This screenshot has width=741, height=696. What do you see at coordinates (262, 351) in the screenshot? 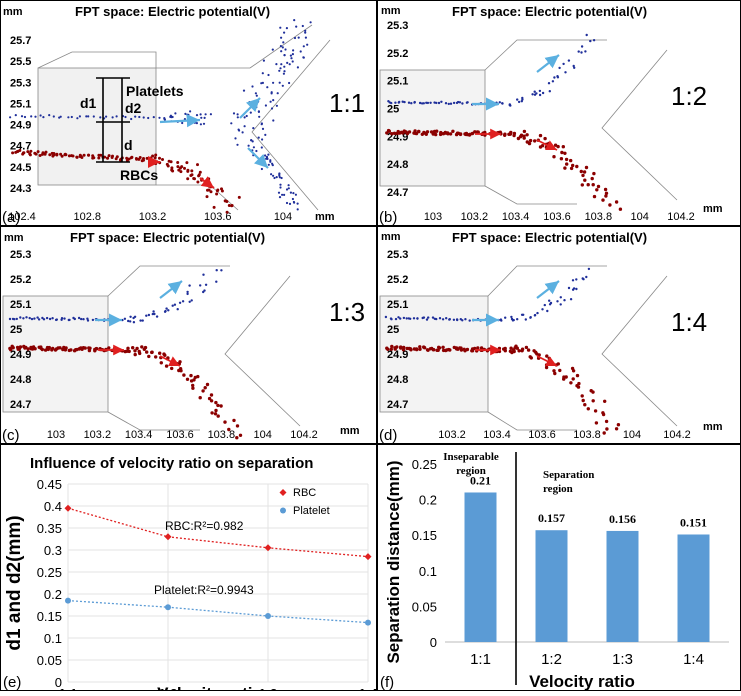
I see `bifurcation-wall` at bounding box center [262, 351].